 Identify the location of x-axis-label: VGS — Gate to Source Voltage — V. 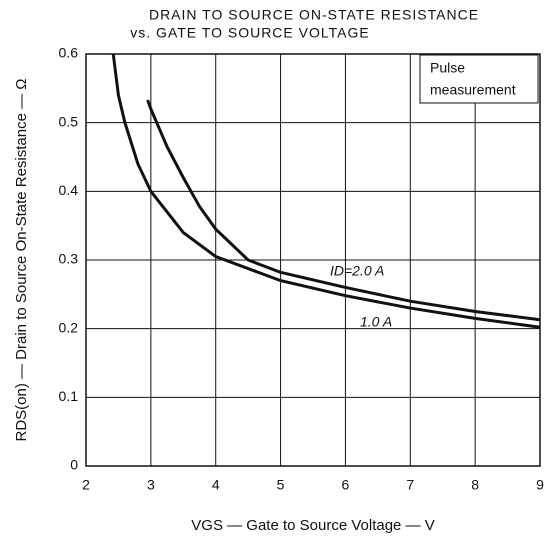
(312, 525).